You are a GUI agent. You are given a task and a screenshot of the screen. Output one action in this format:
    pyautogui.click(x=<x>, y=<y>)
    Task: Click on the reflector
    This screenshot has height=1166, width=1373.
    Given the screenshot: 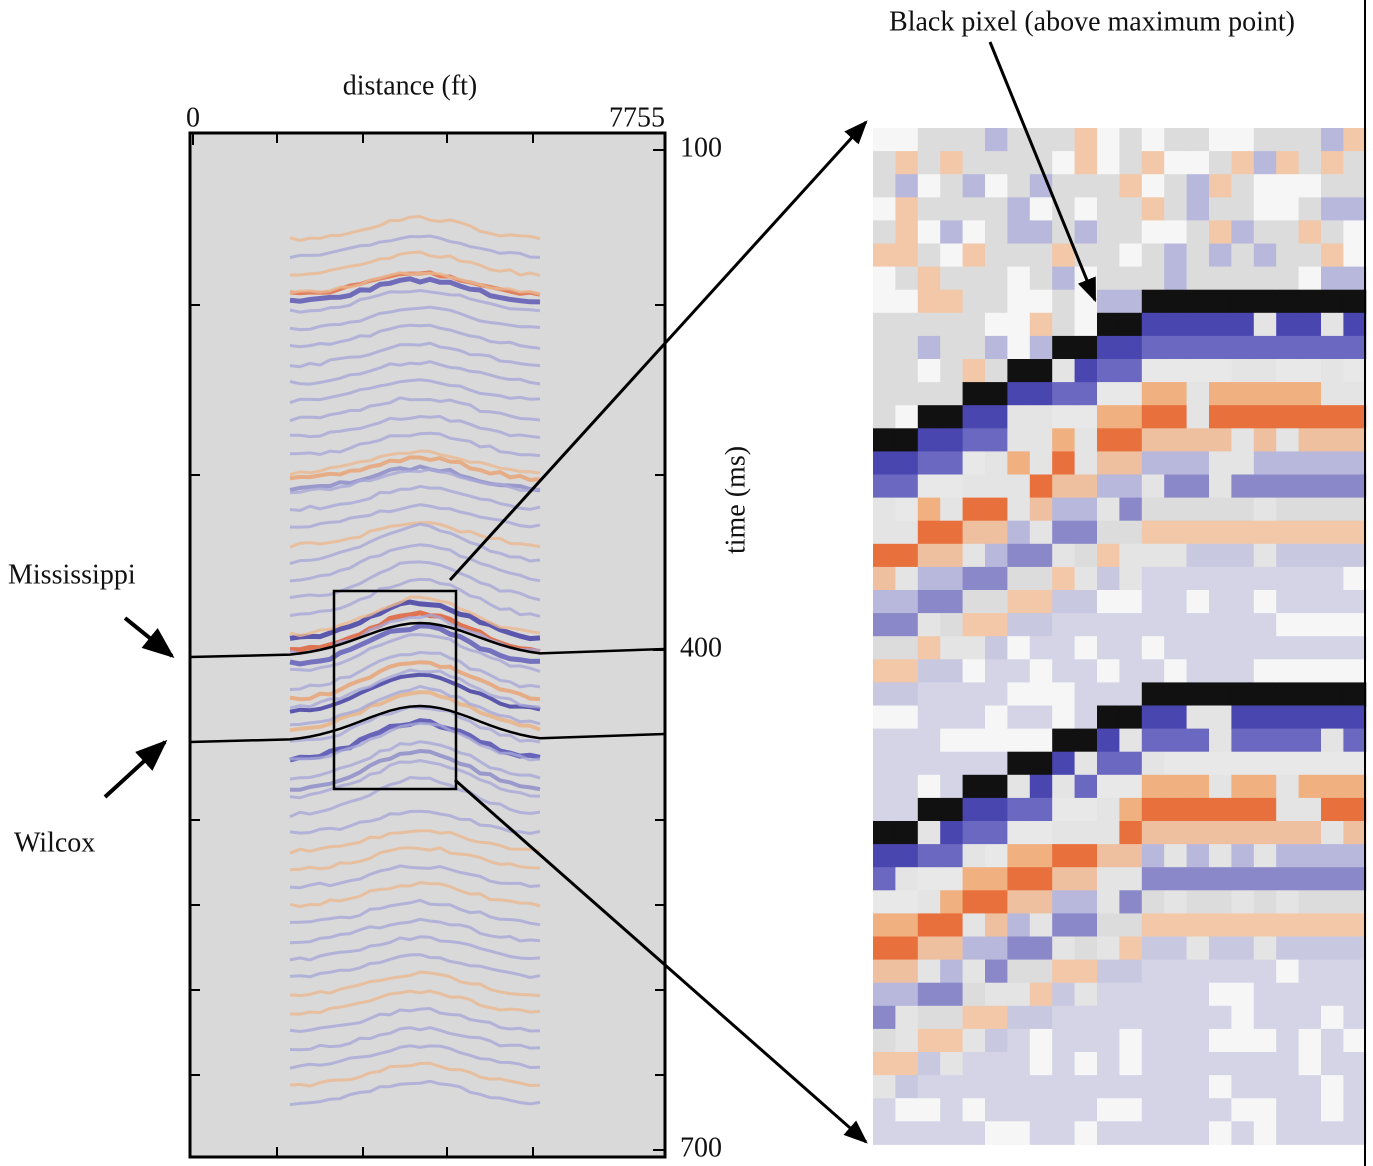 What is the action you would take?
    pyautogui.click(x=415, y=770)
    